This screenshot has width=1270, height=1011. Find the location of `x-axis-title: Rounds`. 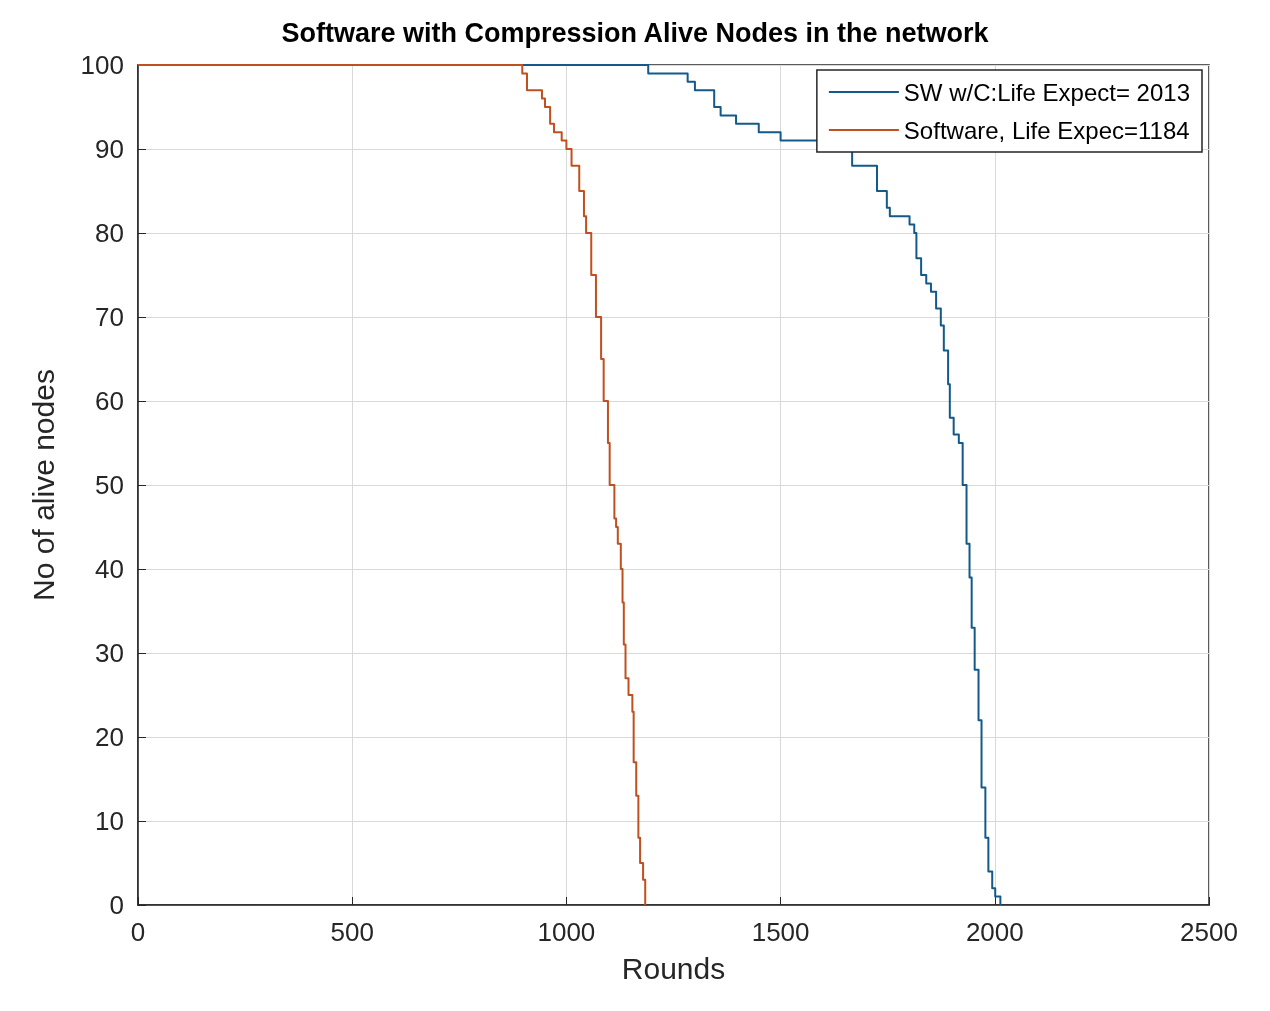

x-axis-title: Rounds is located at coordinates (673, 968).